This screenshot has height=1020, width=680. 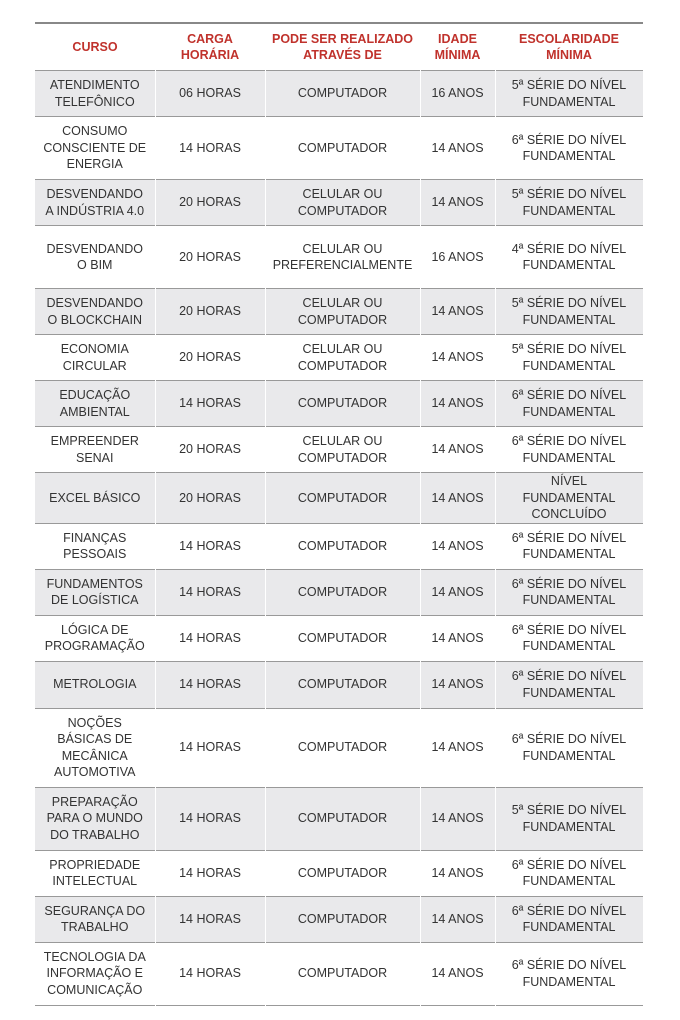 I want to click on cell-course: LÓGICA DE PROGRAMAÇÃO, so click(x=95, y=638).